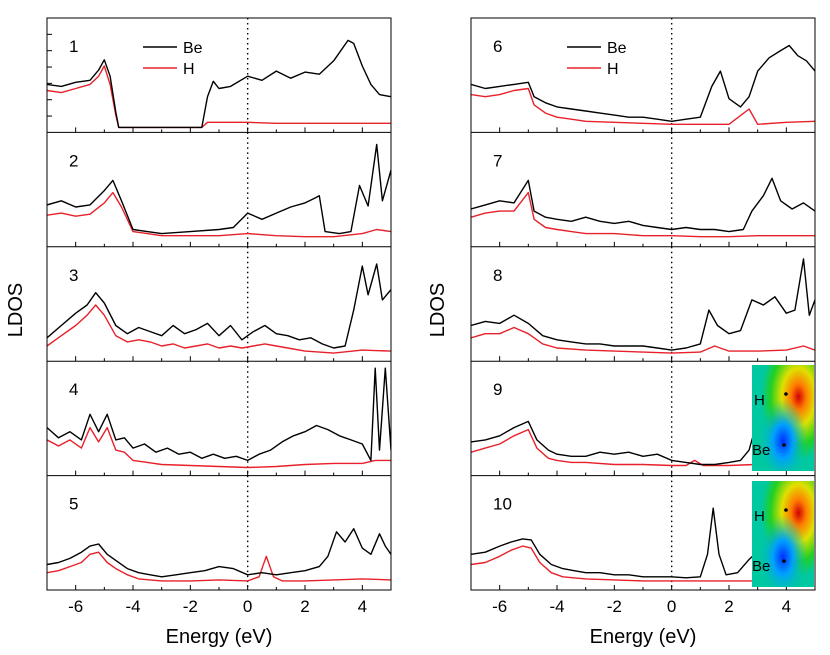 The image size is (830, 655). Describe the element at coordinates (497, 46) in the screenshot. I see `panel-number-6: 6` at that location.